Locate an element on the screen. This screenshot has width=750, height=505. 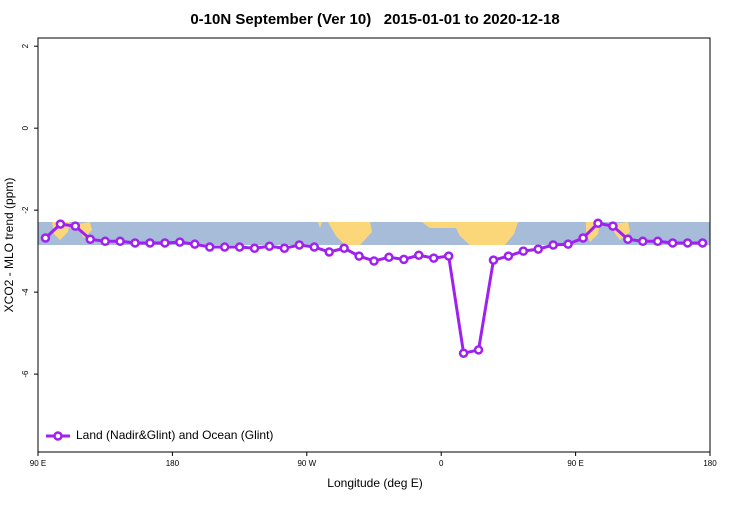
x-tick-label: 90 W is located at coordinates (306, 463).